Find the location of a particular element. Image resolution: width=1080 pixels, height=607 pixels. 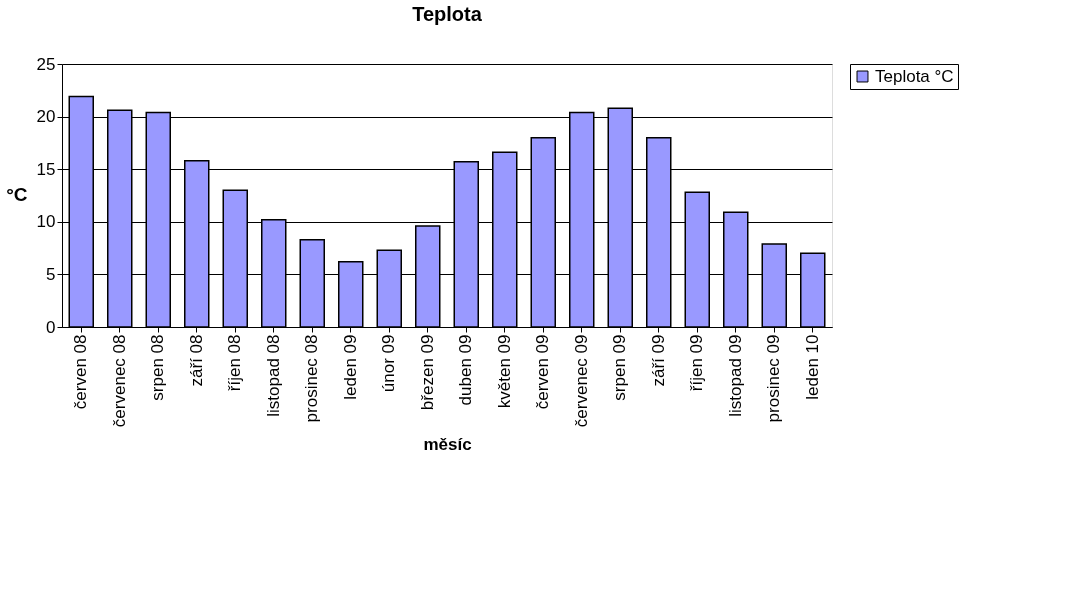

y-tick-label: 10 is located at coordinates (46, 222).